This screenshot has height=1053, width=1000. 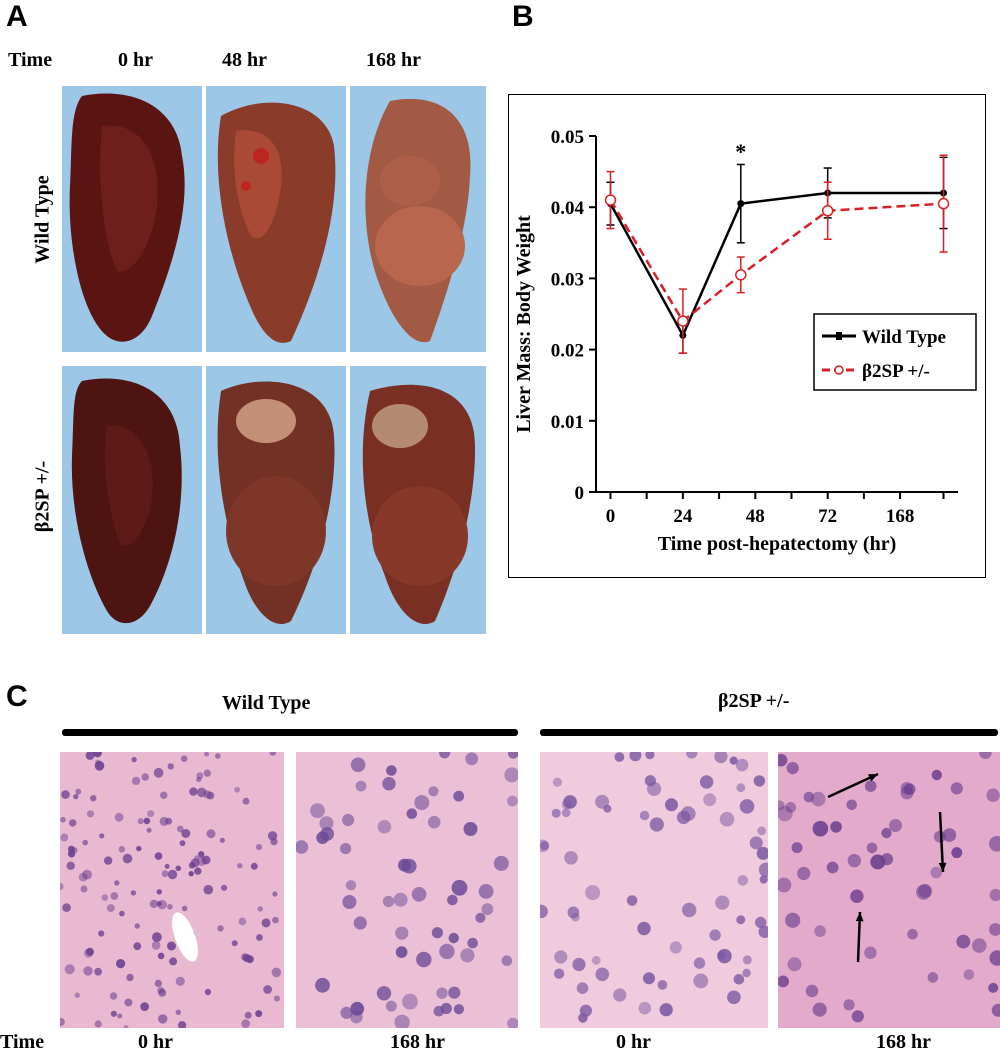 I want to click on y-axis-label: Liver Mass: Body Weight, so click(x=524, y=324).